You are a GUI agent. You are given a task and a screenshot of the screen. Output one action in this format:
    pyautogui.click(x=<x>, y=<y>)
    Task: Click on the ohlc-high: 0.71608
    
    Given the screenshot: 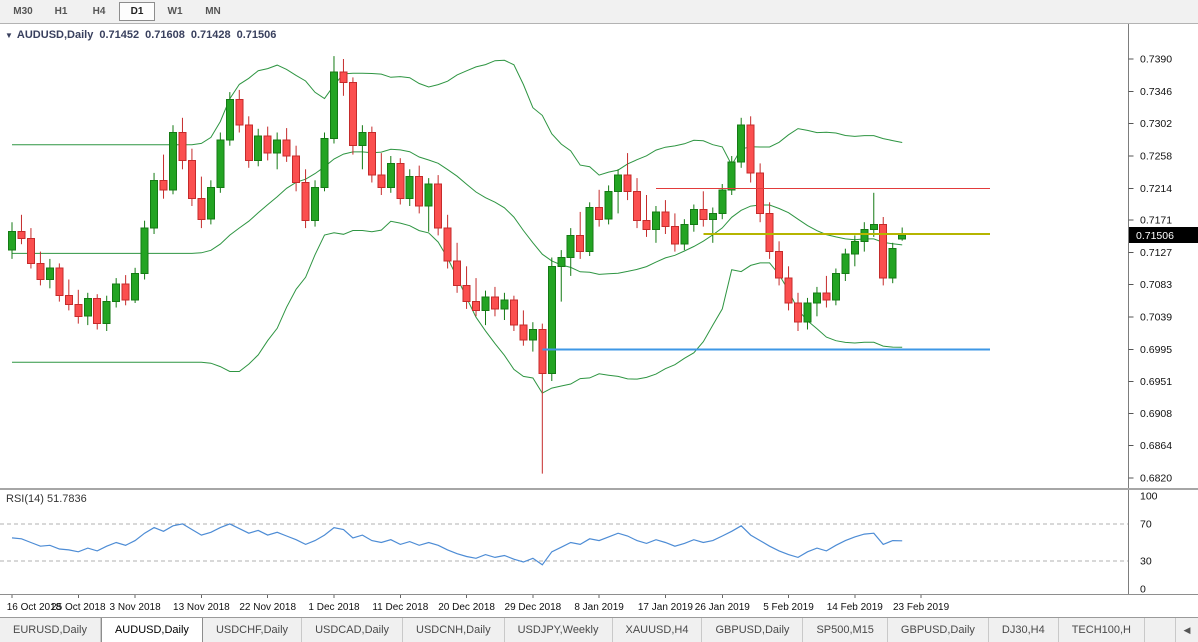 What is the action you would take?
    pyautogui.click(x=165, y=35)
    